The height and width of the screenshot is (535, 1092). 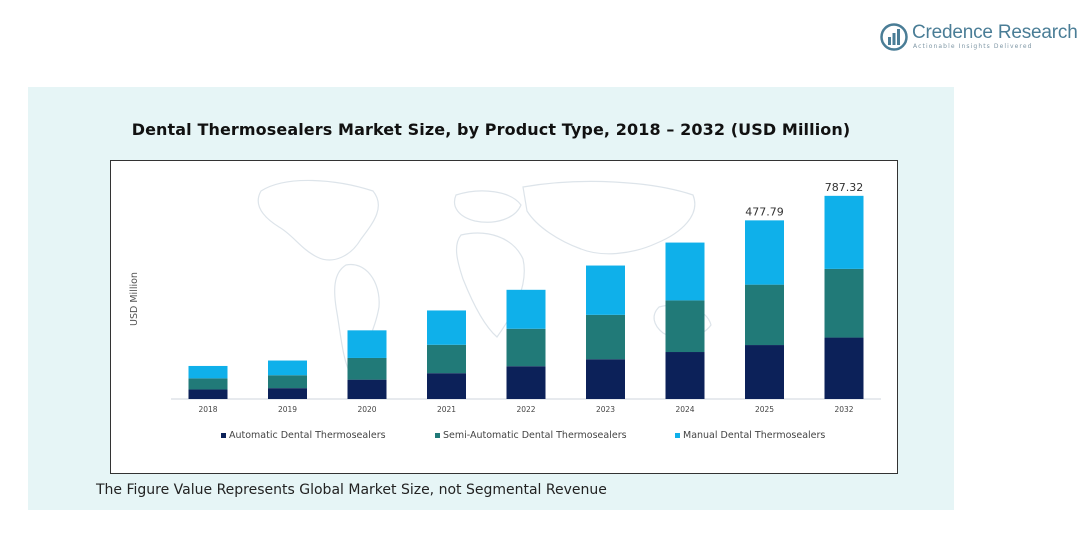 What do you see at coordinates (605, 409) in the screenshot?
I see `x-tick-label-2023: 2023` at bounding box center [605, 409].